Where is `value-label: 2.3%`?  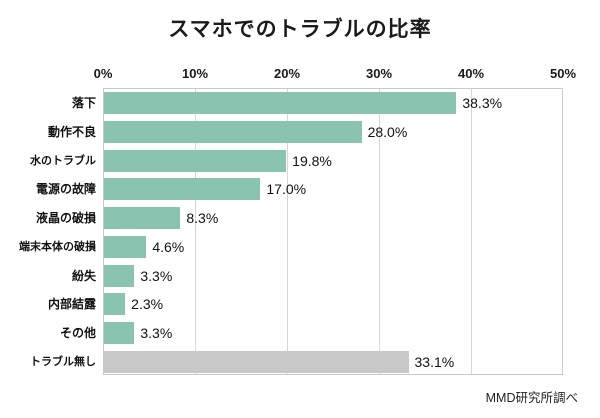 value-label: 2.3% is located at coordinates (147, 304).